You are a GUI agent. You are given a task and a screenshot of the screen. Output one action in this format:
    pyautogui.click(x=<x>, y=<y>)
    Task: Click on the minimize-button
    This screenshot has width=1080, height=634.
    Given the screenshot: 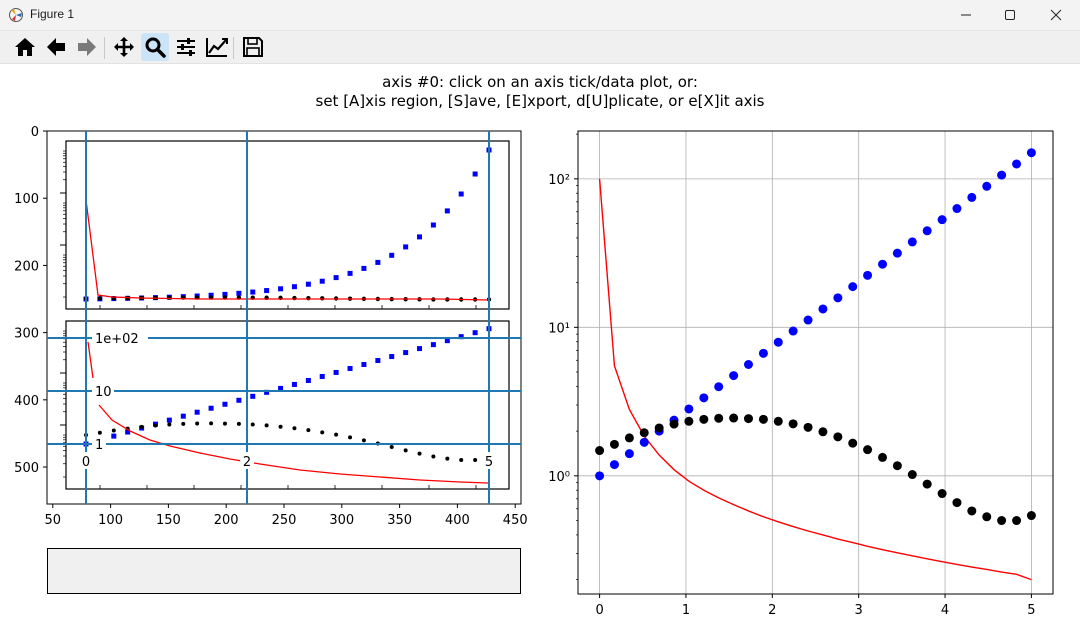 What is the action you would take?
    pyautogui.click(x=966, y=15)
    